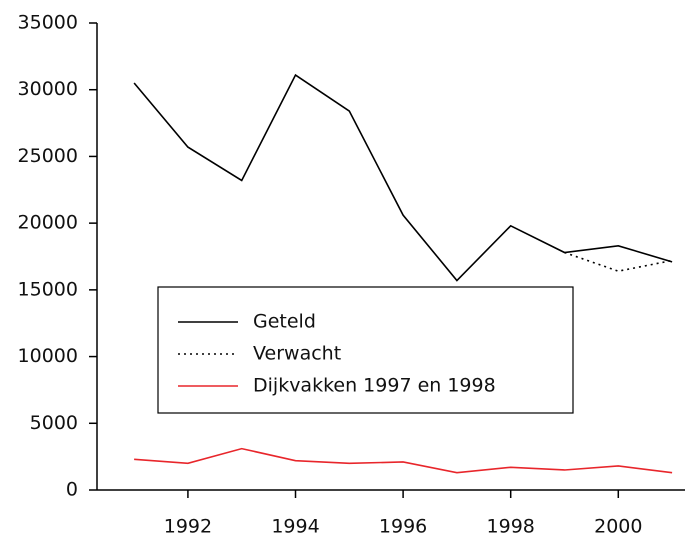 Image resolution: width=689 pixels, height=544 pixels. I want to click on x-tick-label: 1994, so click(295, 527).